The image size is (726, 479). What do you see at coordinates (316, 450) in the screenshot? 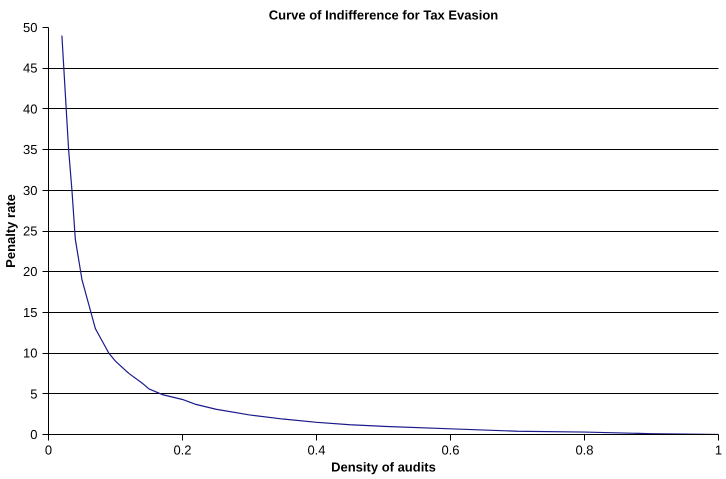
I see `x-tick-label: 0.4` at bounding box center [316, 450].